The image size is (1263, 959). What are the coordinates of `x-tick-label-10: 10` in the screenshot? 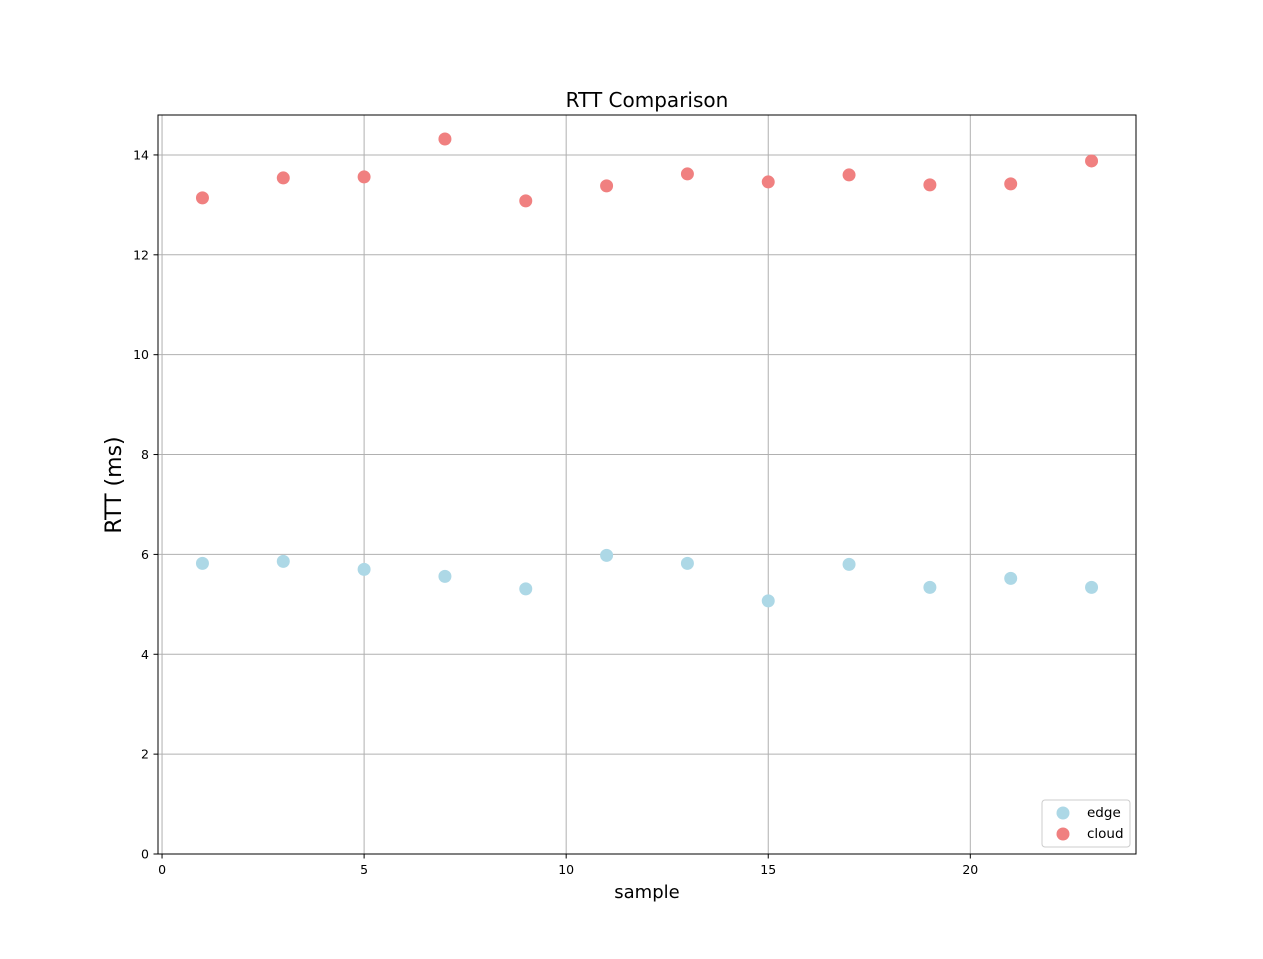 It's located at (566, 869).